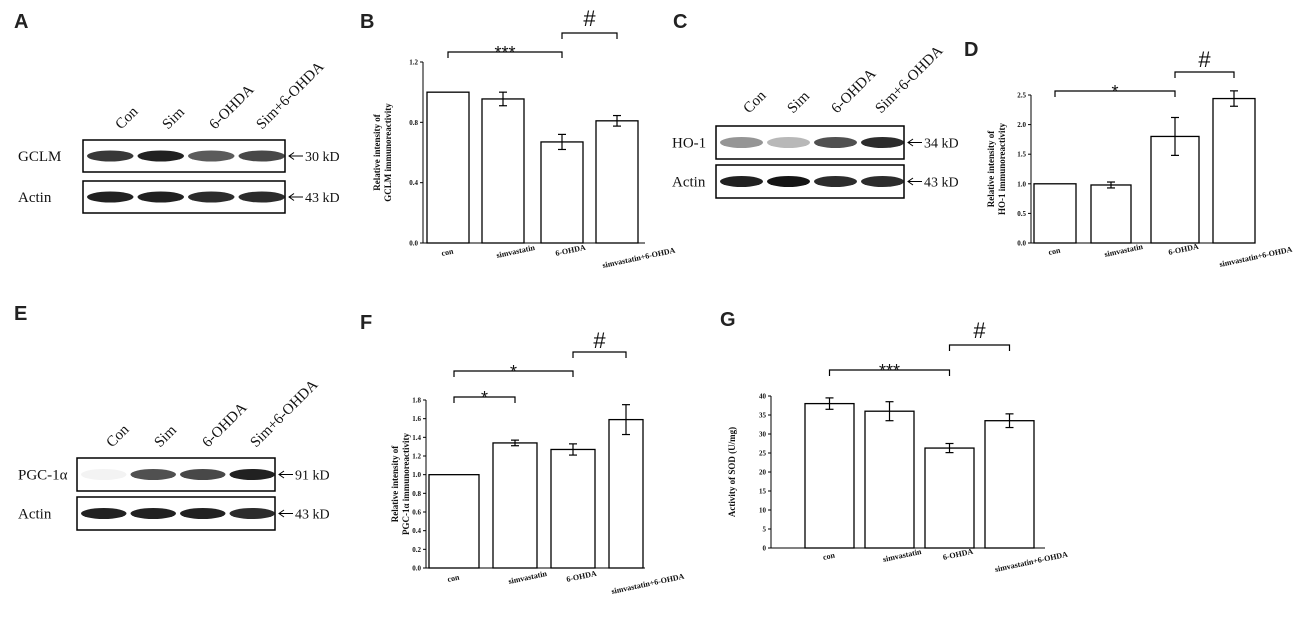  I want to click on protein-label: HO-1, so click(689, 144).